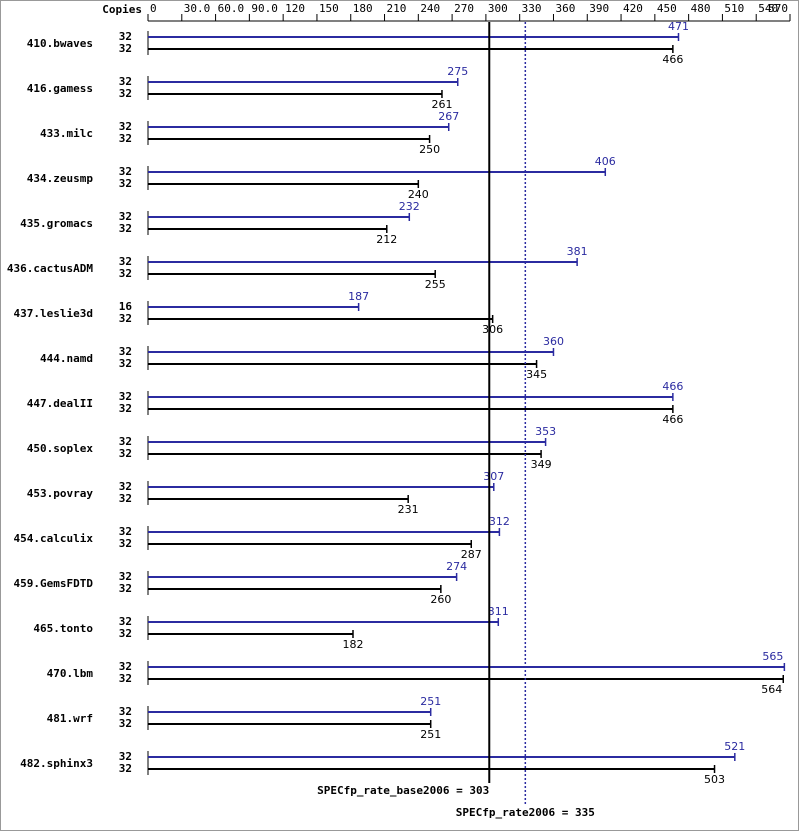 The width and height of the screenshot is (799, 831). Describe the element at coordinates (471, 554) in the screenshot. I see `value-label: 287` at that location.